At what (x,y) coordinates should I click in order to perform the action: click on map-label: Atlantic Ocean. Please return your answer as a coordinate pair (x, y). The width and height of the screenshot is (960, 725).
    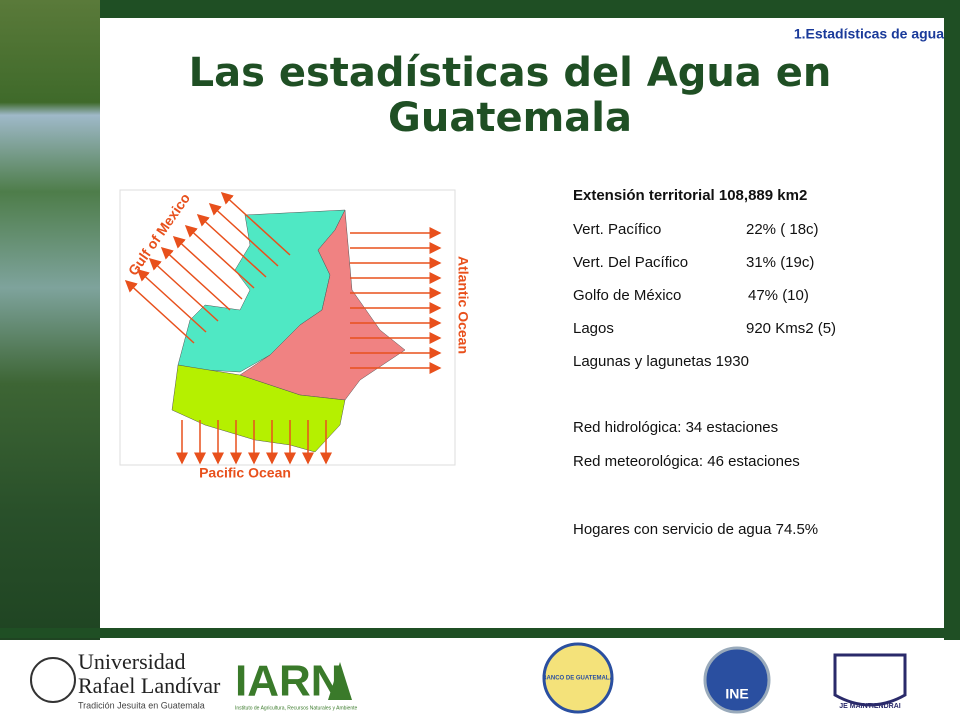
    Looking at the image, I should click on (463, 305).